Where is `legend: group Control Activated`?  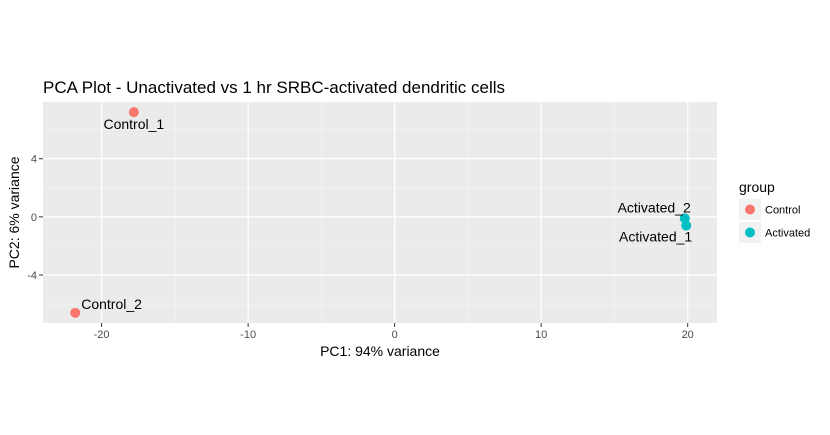 legend: group Control Activated is located at coordinates (774, 211).